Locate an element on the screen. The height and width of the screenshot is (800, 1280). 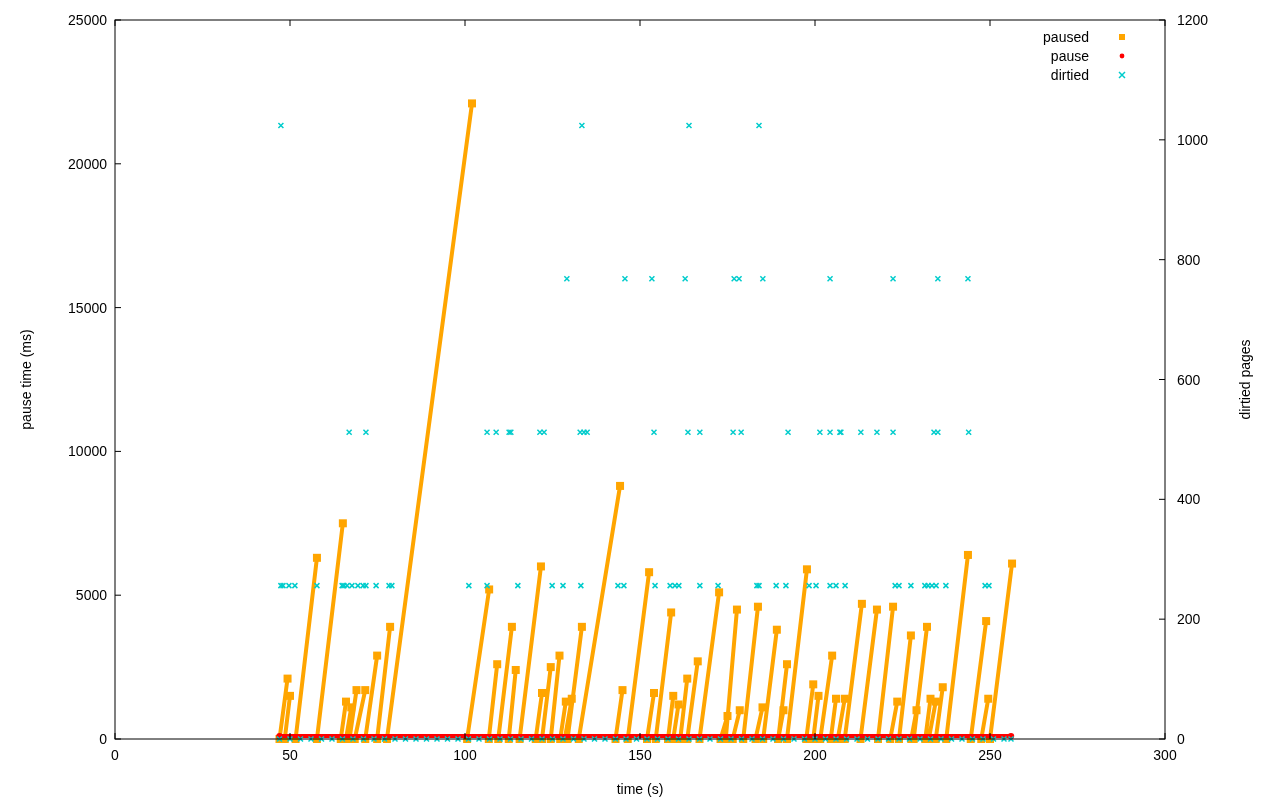
y2-tick-label: 600 is located at coordinates (1189, 379).